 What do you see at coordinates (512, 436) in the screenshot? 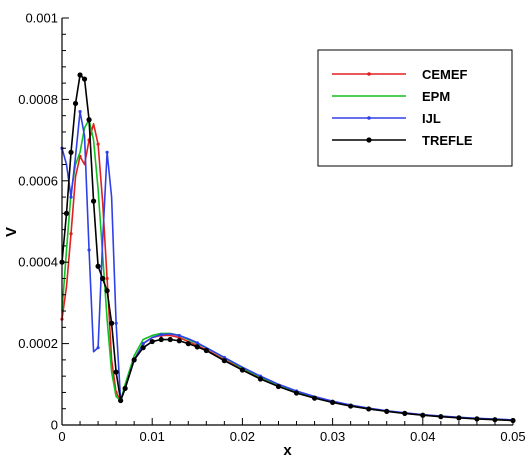
I see `x-tick-label: 0.05` at bounding box center [512, 436].